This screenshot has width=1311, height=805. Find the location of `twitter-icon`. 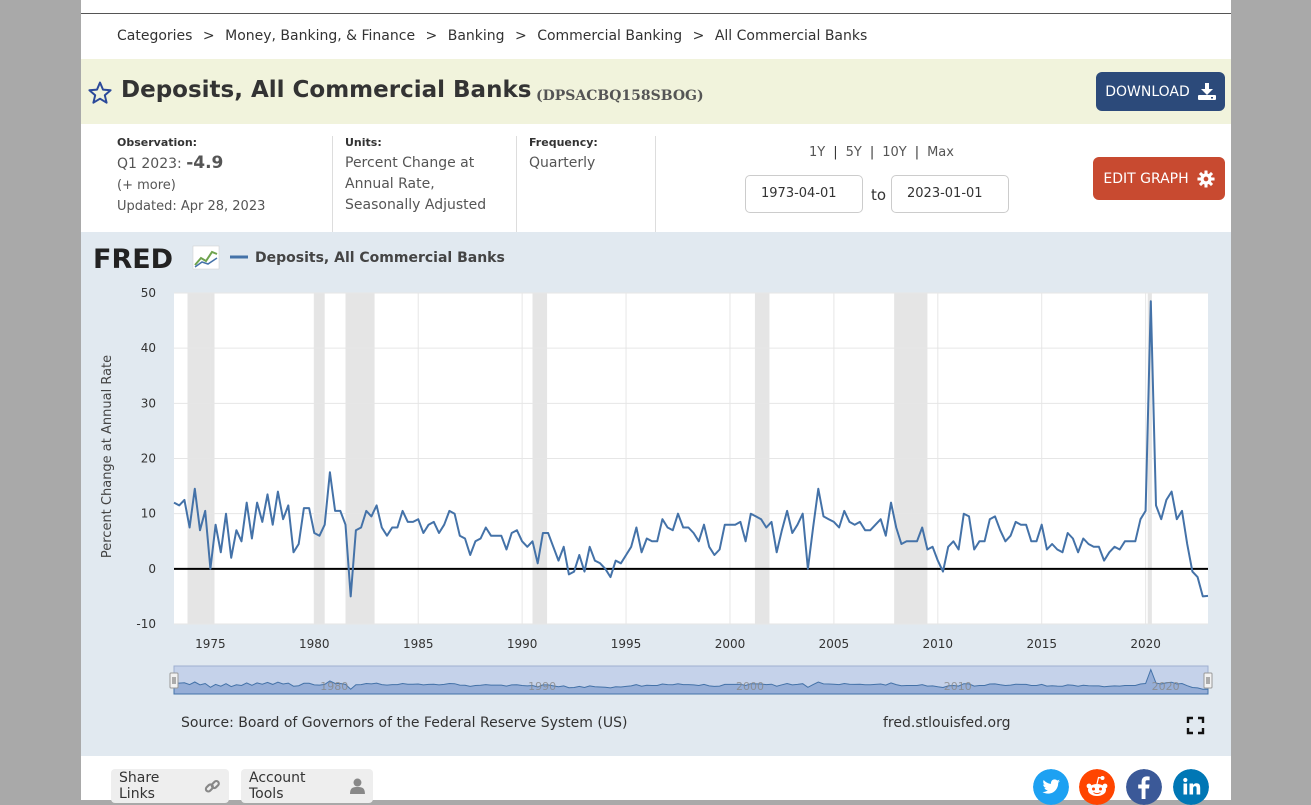

twitter-icon is located at coordinates (1051, 787).